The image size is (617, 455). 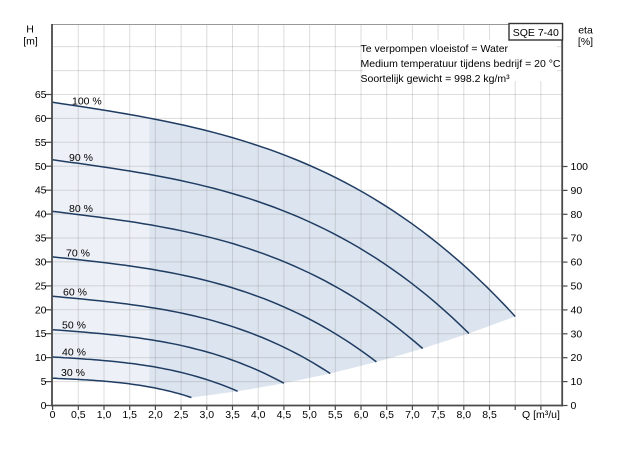 What do you see at coordinates (73, 373) in the screenshot?
I see `svg-text: 30 %` at bounding box center [73, 373].